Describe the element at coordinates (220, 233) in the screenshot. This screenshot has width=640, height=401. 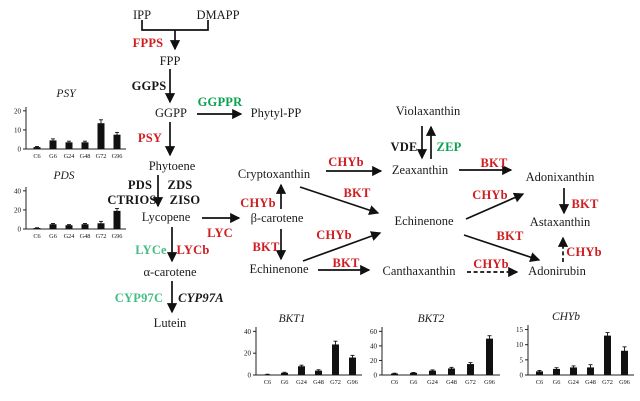
I see `enzyme-lyc-label: LYC` at that location.